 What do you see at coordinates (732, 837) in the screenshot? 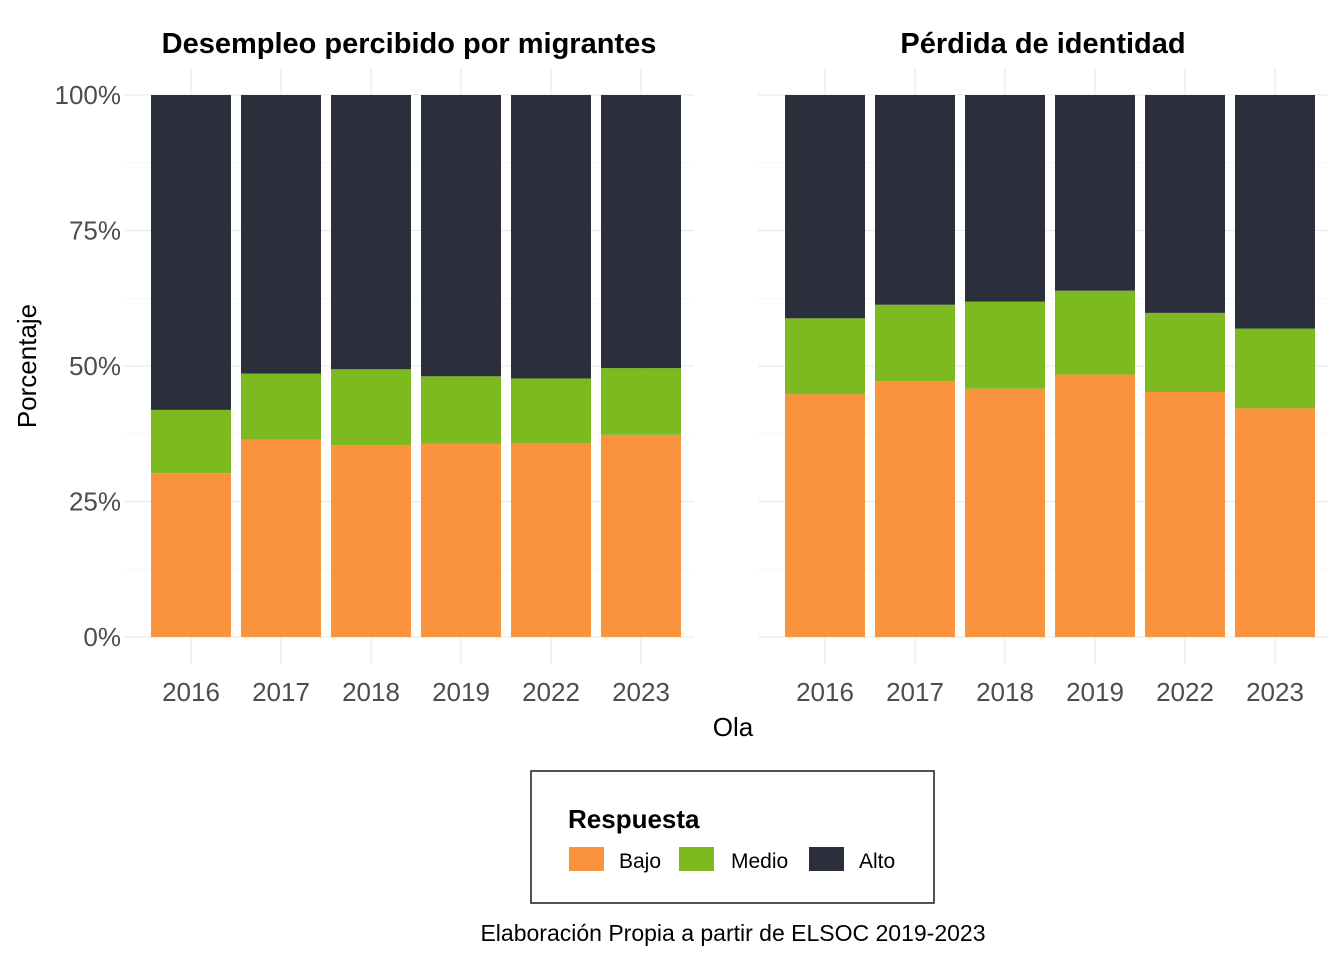
I see `legend-box` at bounding box center [732, 837].